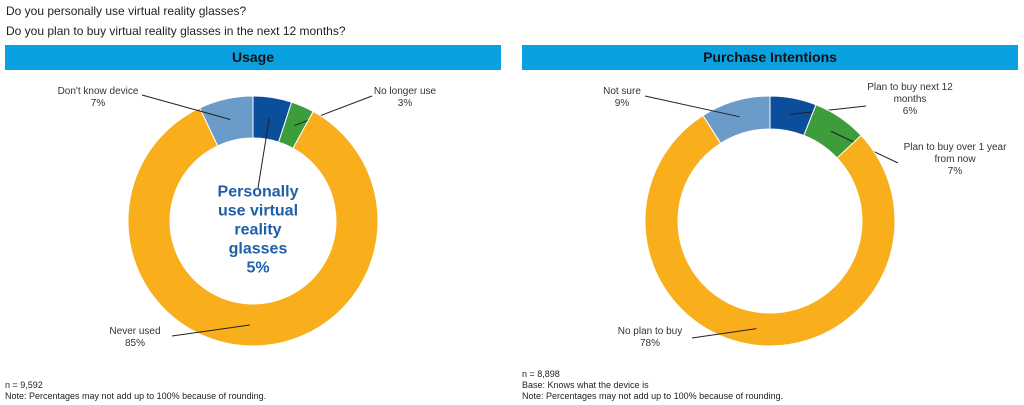 The height and width of the screenshot is (405, 1024). I want to click on chart-title: Purchase Intentions, so click(770, 57).